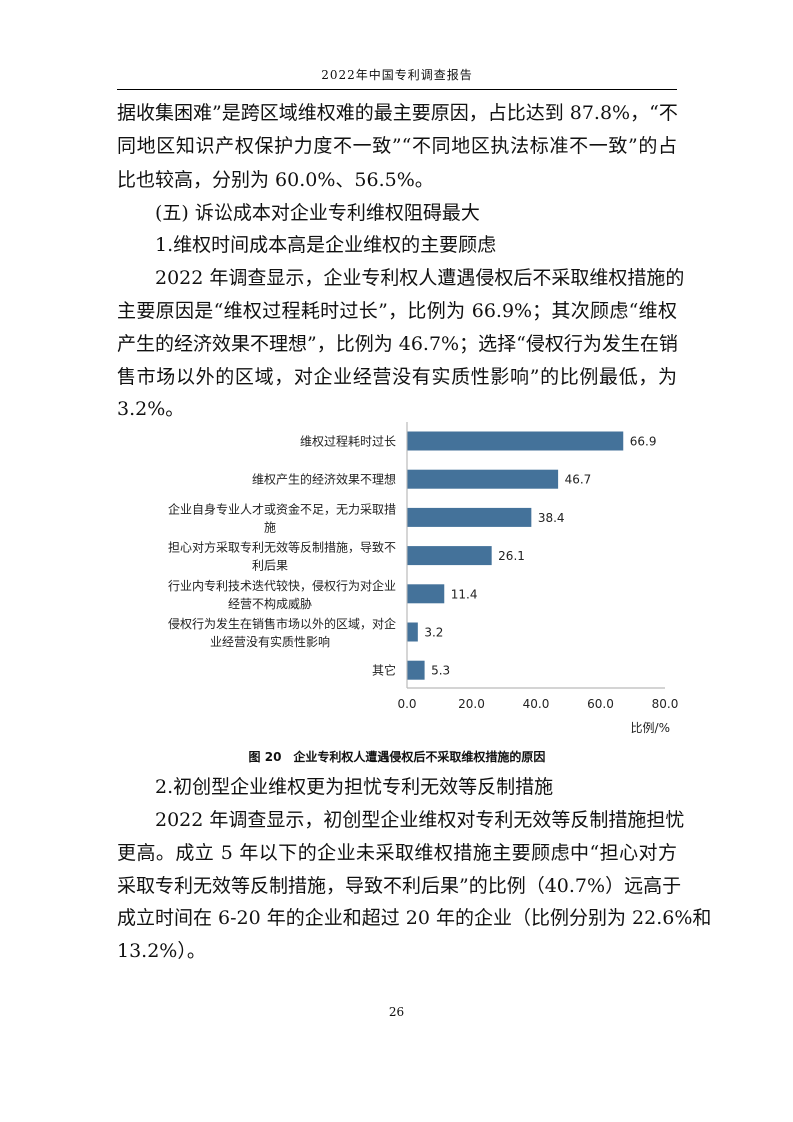 The width and height of the screenshot is (793, 1122). Describe the element at coordinates (384, 670) in the screenshot. I see `category-label: 其它` at that location.